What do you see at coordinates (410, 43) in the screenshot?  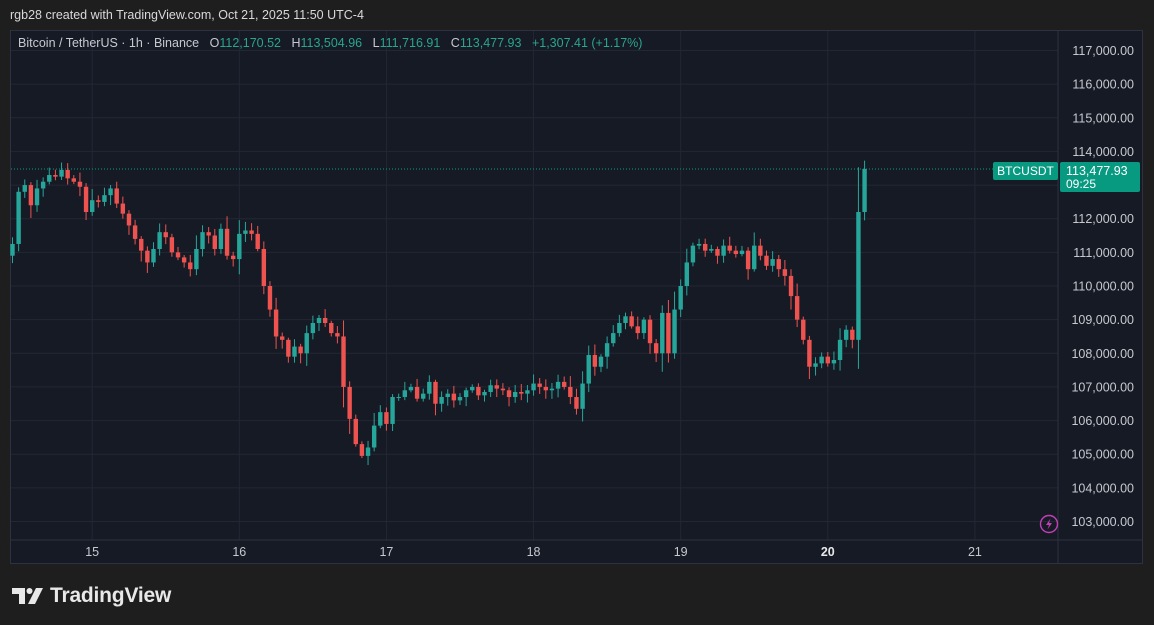 I see `low-value: 111,716.91` at bounding box center [410, 43].